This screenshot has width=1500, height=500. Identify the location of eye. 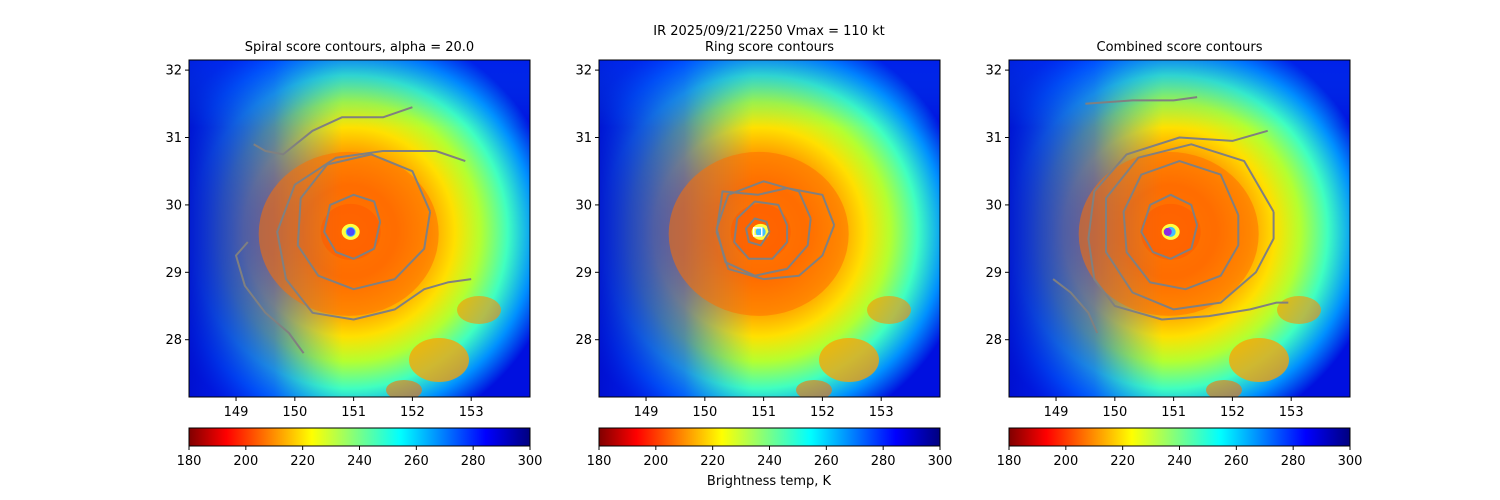
(760, 231).